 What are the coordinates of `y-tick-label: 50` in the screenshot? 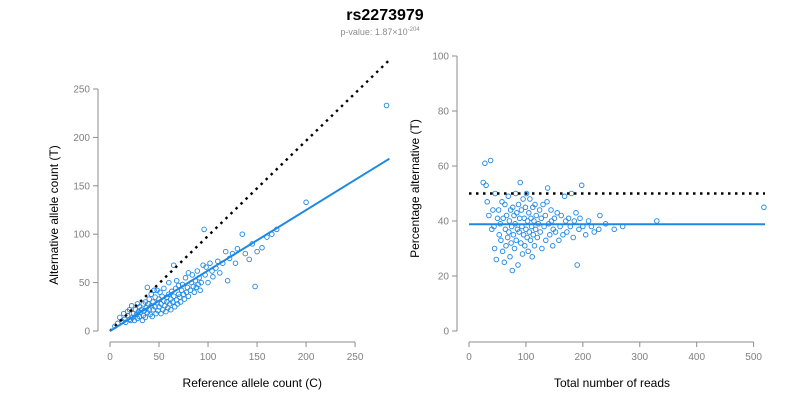 It's located at (85, 283).